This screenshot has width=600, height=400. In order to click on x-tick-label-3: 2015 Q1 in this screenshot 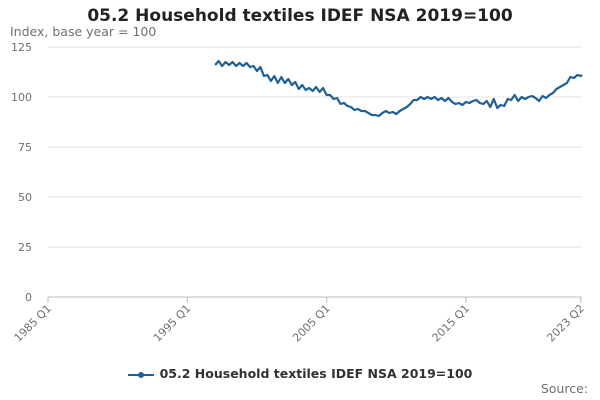, I will do `click(451, 323)`.